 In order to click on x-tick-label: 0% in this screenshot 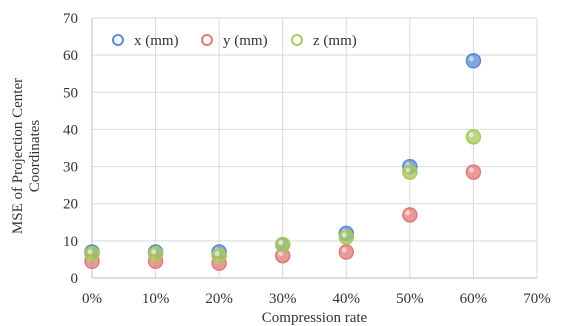, I will do `click(92, 299)`.